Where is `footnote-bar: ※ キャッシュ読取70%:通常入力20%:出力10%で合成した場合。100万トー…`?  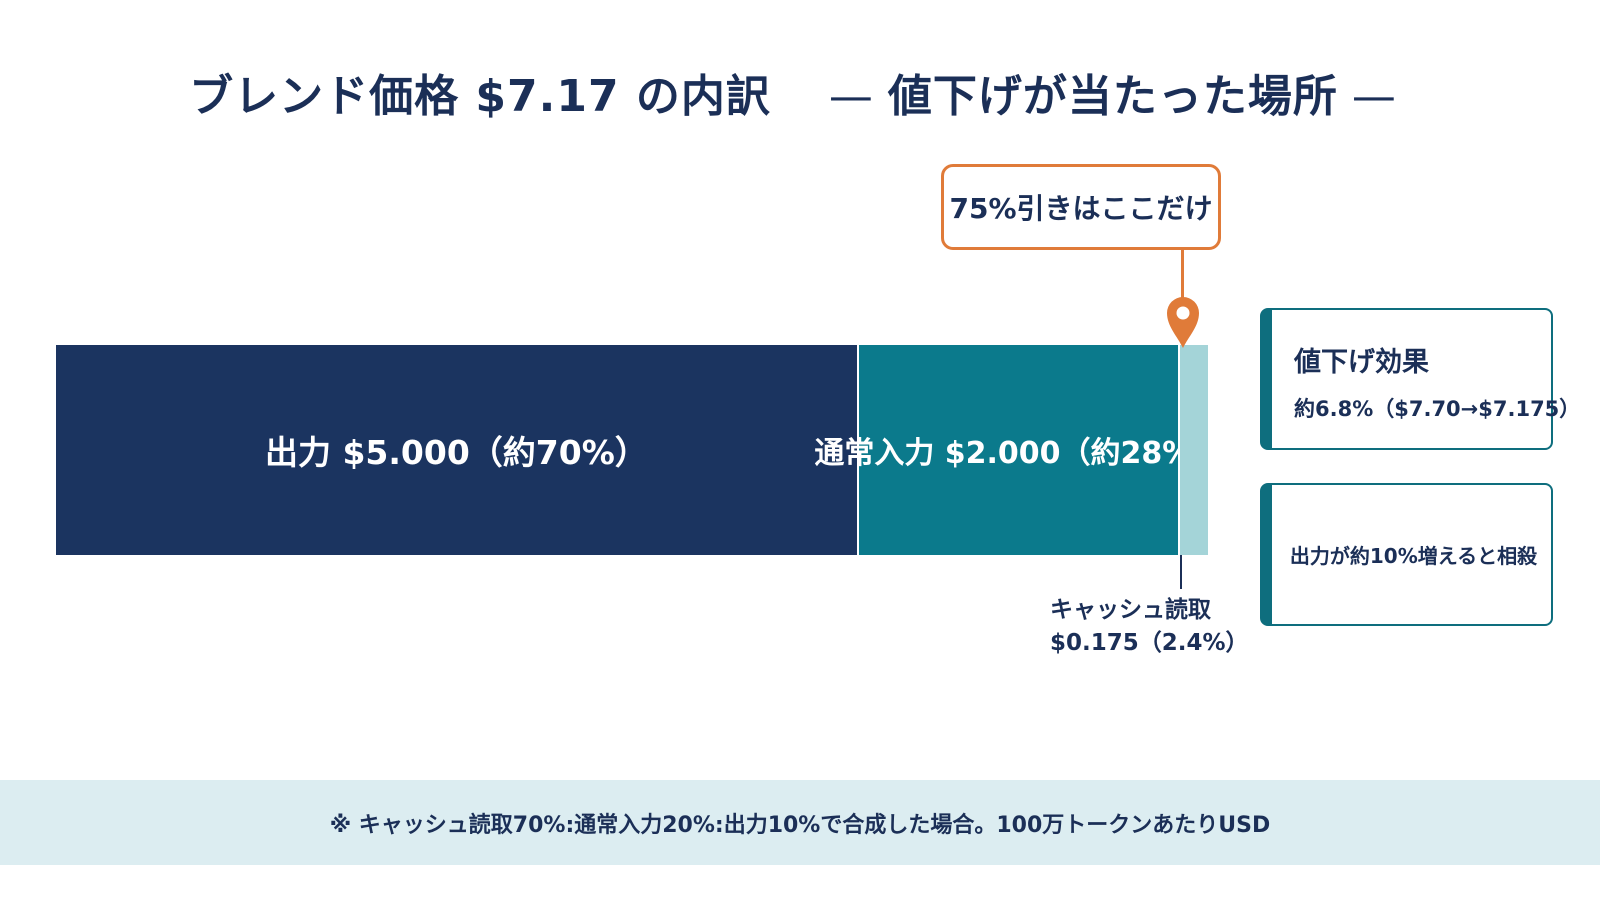
footnote-bar: ※ キャッシュ読取70%:通常入力20%:出力10%で合成した場合。100万トー… is located at coordinates (800, 822).